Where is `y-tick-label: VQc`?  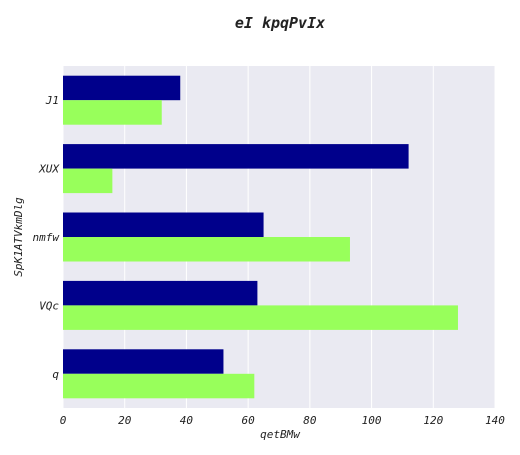
y-tick-label: VQc is located at coordinates (49, 305).